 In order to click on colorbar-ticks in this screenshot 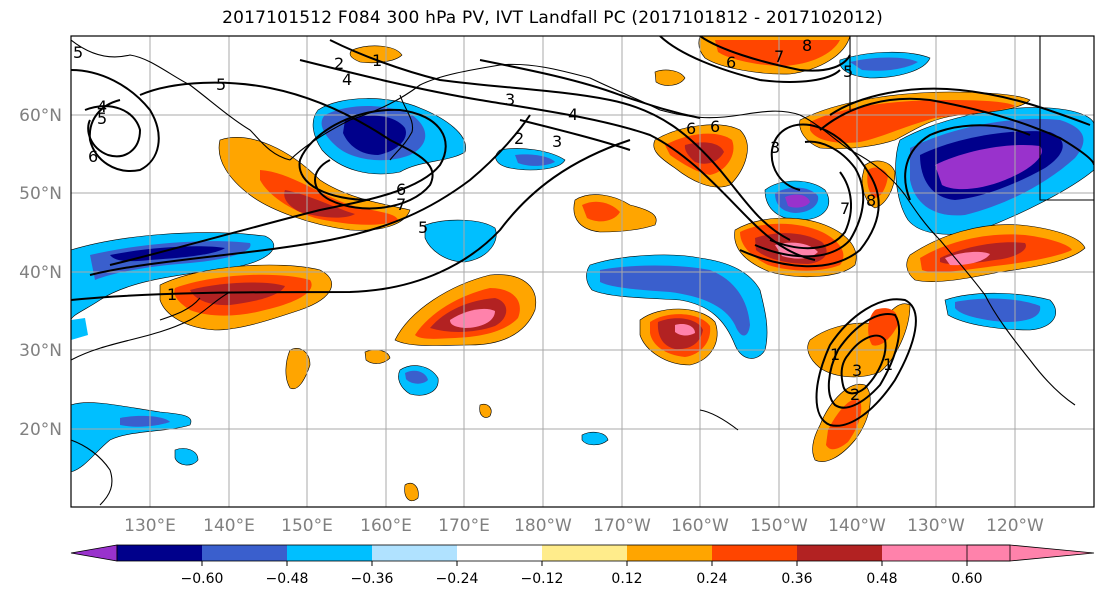, I will do `click(584, 563)`.